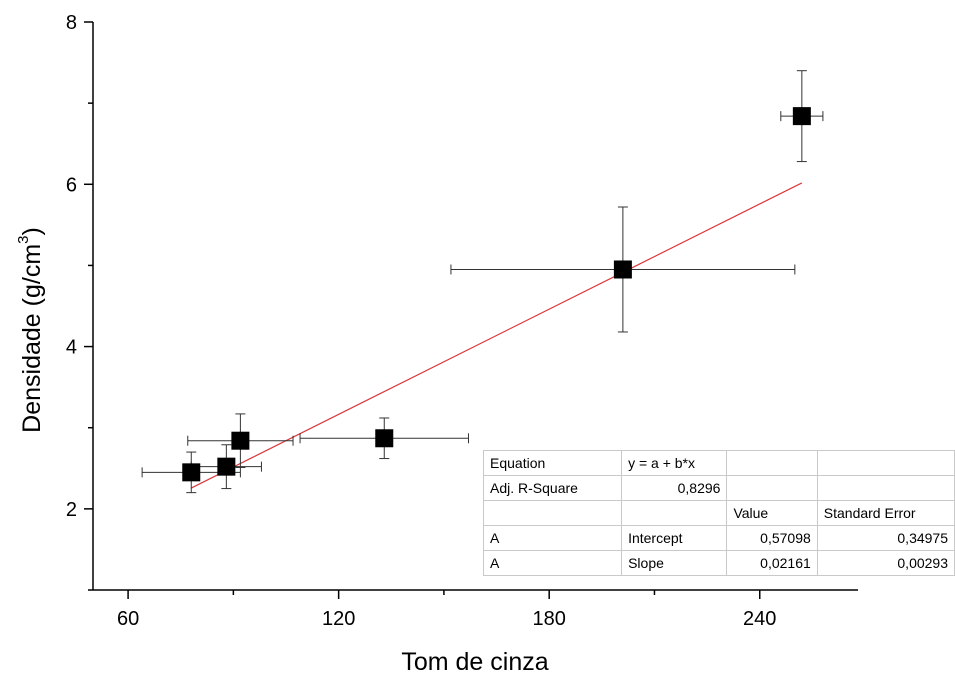  I want to click on table-row: Equation y = a + b*x, so click(718, 463).